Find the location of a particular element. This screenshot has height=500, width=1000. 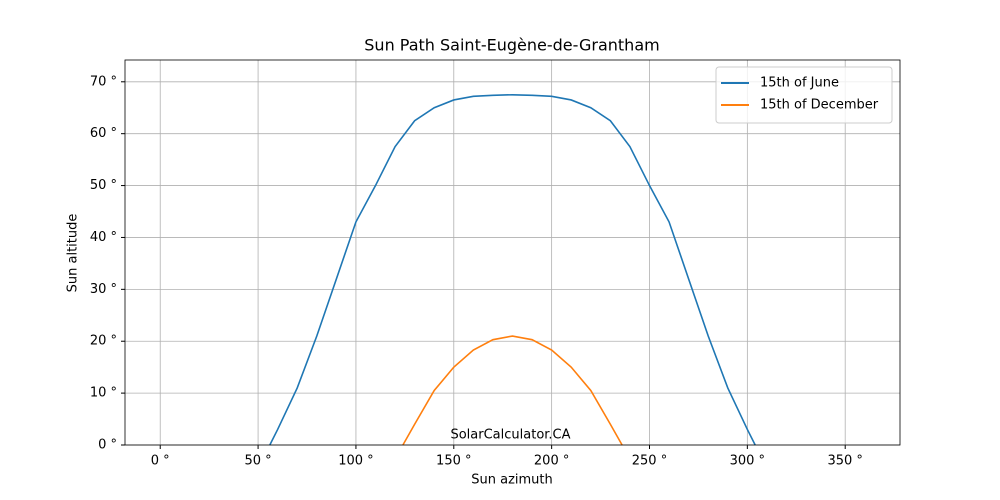

series-line is located at coordinates (512, 390).